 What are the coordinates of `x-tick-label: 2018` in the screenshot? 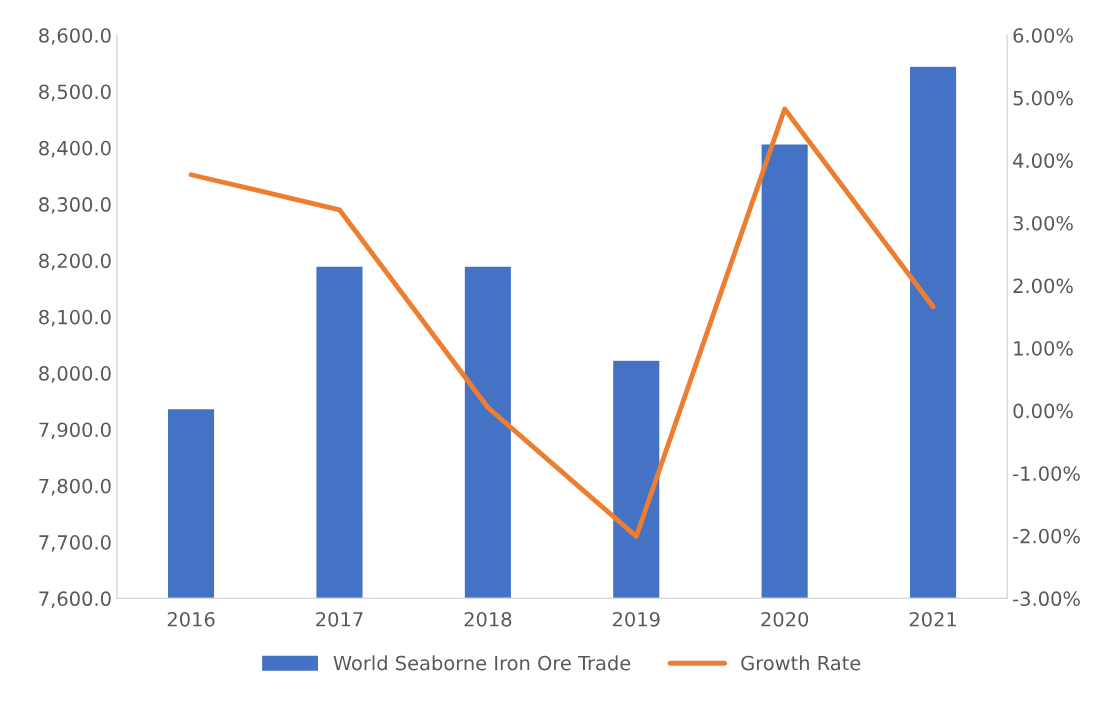 It's located at (488, 619).